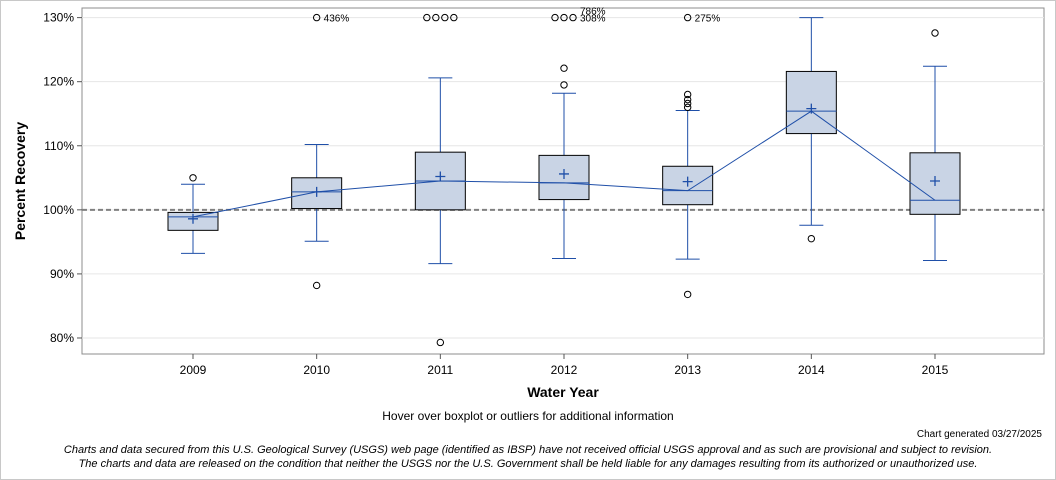 The height and width of the screenshot is (480, 1056). Describe the element at coordinates (193, 370) in the screenshot. I see `x-tick-label: 2009` at that location.